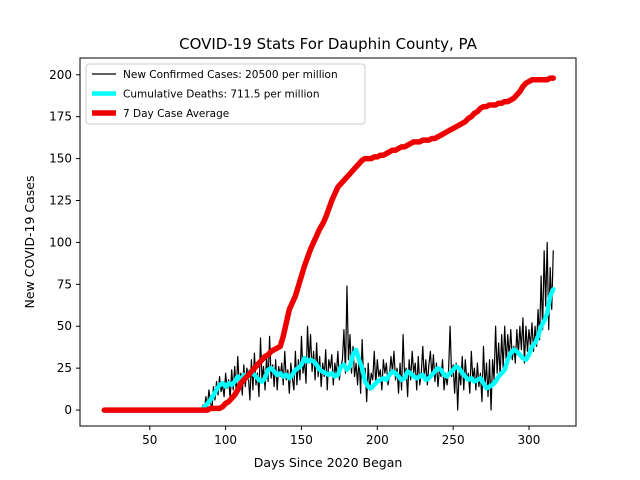 This screenshot has width=640, height=480. I want to click on y-tick-label-125: 125, so click(60, 201).